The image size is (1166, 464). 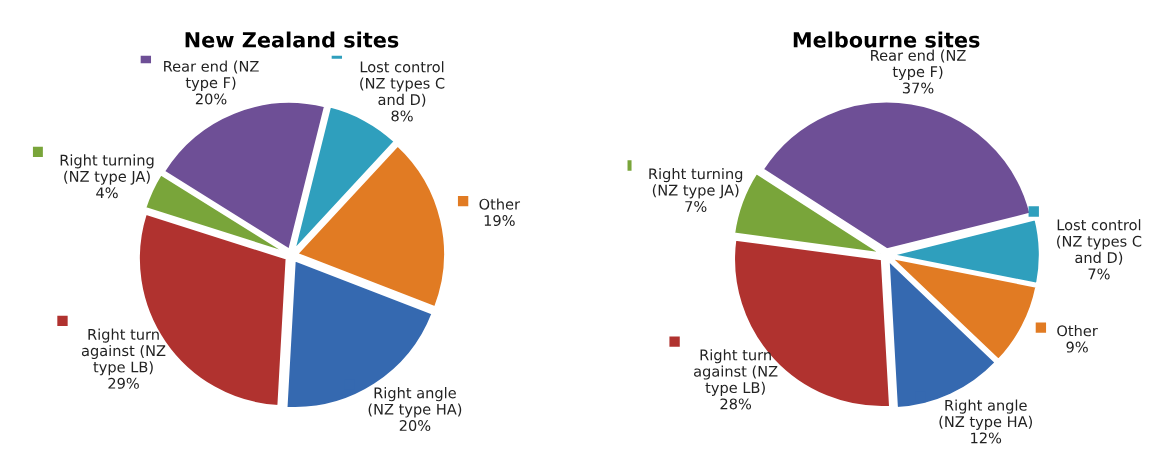 What do you see at coordinates (292, 39) in the screenshot?
I see `chart-title: New Zealand sites` at bounding box center [292, 39].